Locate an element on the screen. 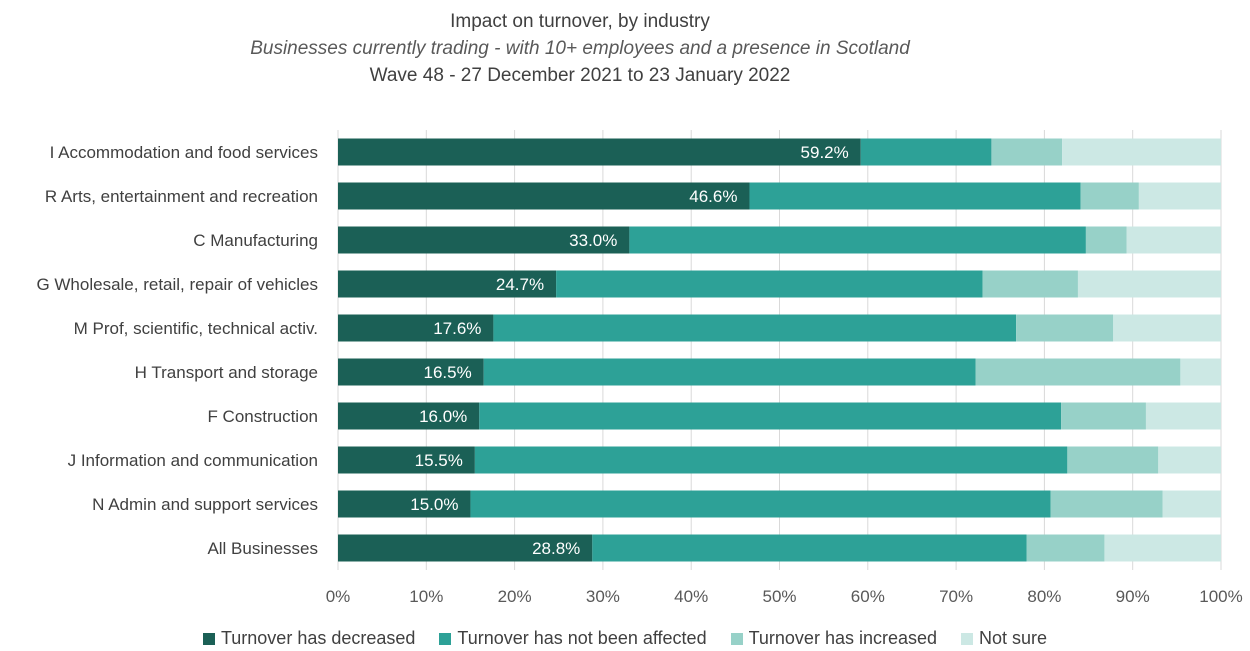 The height and width of the screenshot is (651, 1250). legend-label: Turnover has decreased is located at coordinates (318, 638).